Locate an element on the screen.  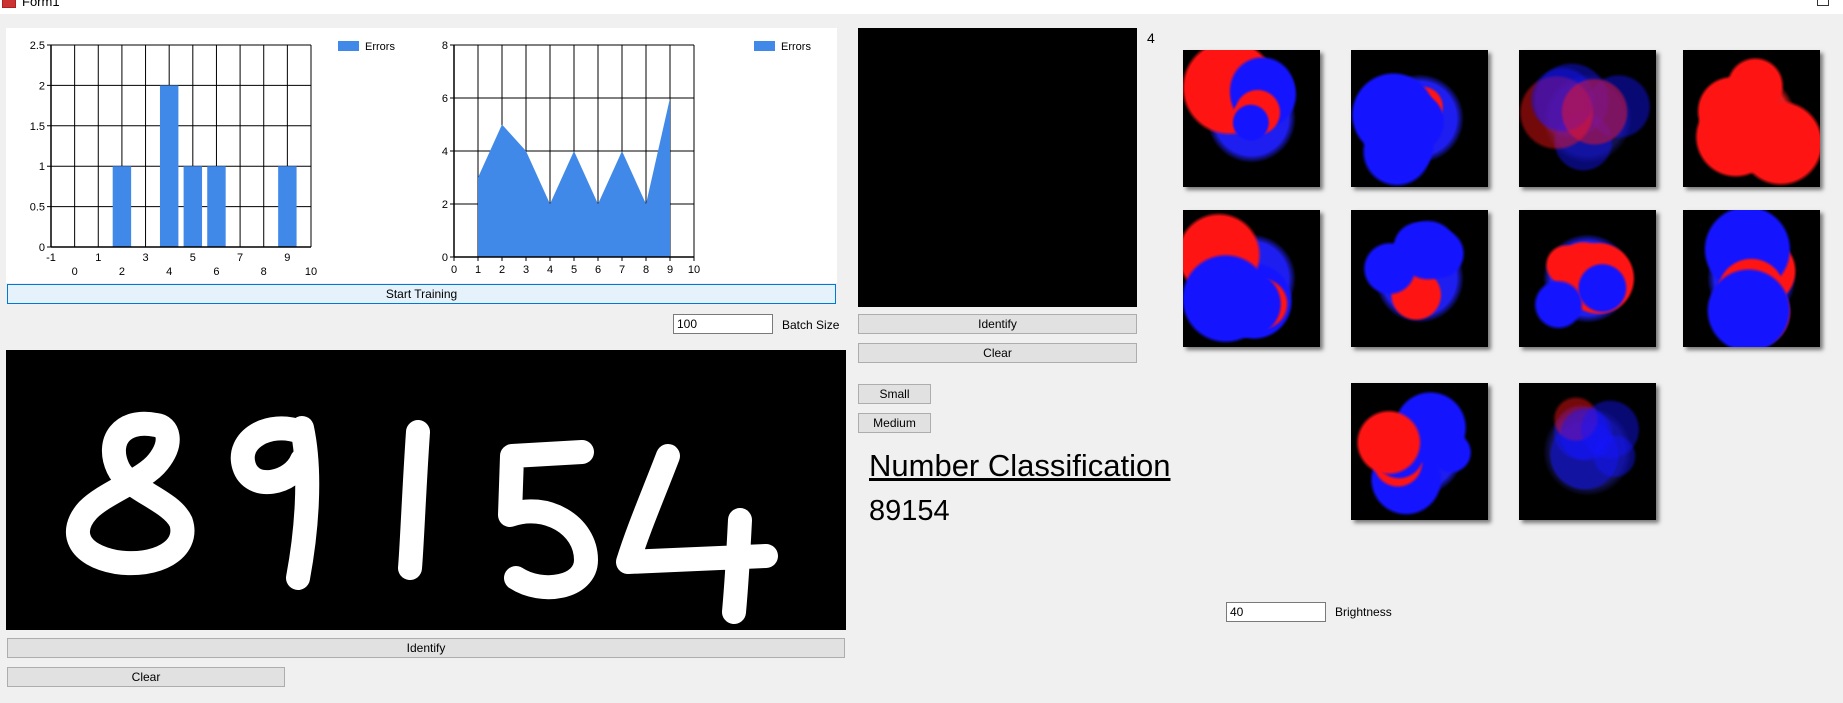
classification-title: Number Classification is located at coordinates (1020, 465).